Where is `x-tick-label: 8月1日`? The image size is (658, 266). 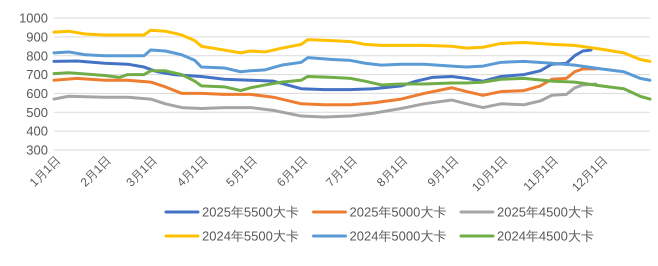
x-tick-label: 8月1日 is located at coordinates (392, 171).